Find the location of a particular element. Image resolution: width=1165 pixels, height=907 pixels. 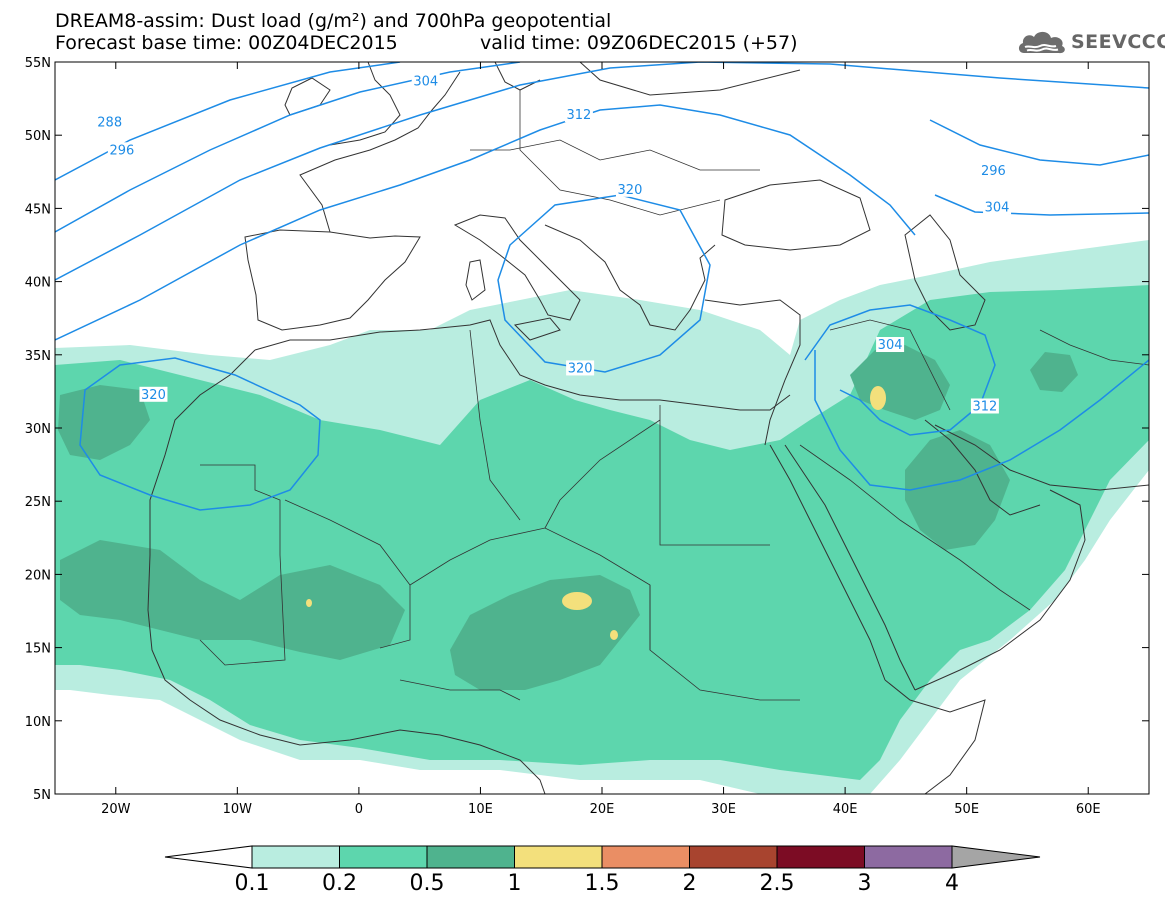

contour-320-mideast is located at coordinates (900, 370).